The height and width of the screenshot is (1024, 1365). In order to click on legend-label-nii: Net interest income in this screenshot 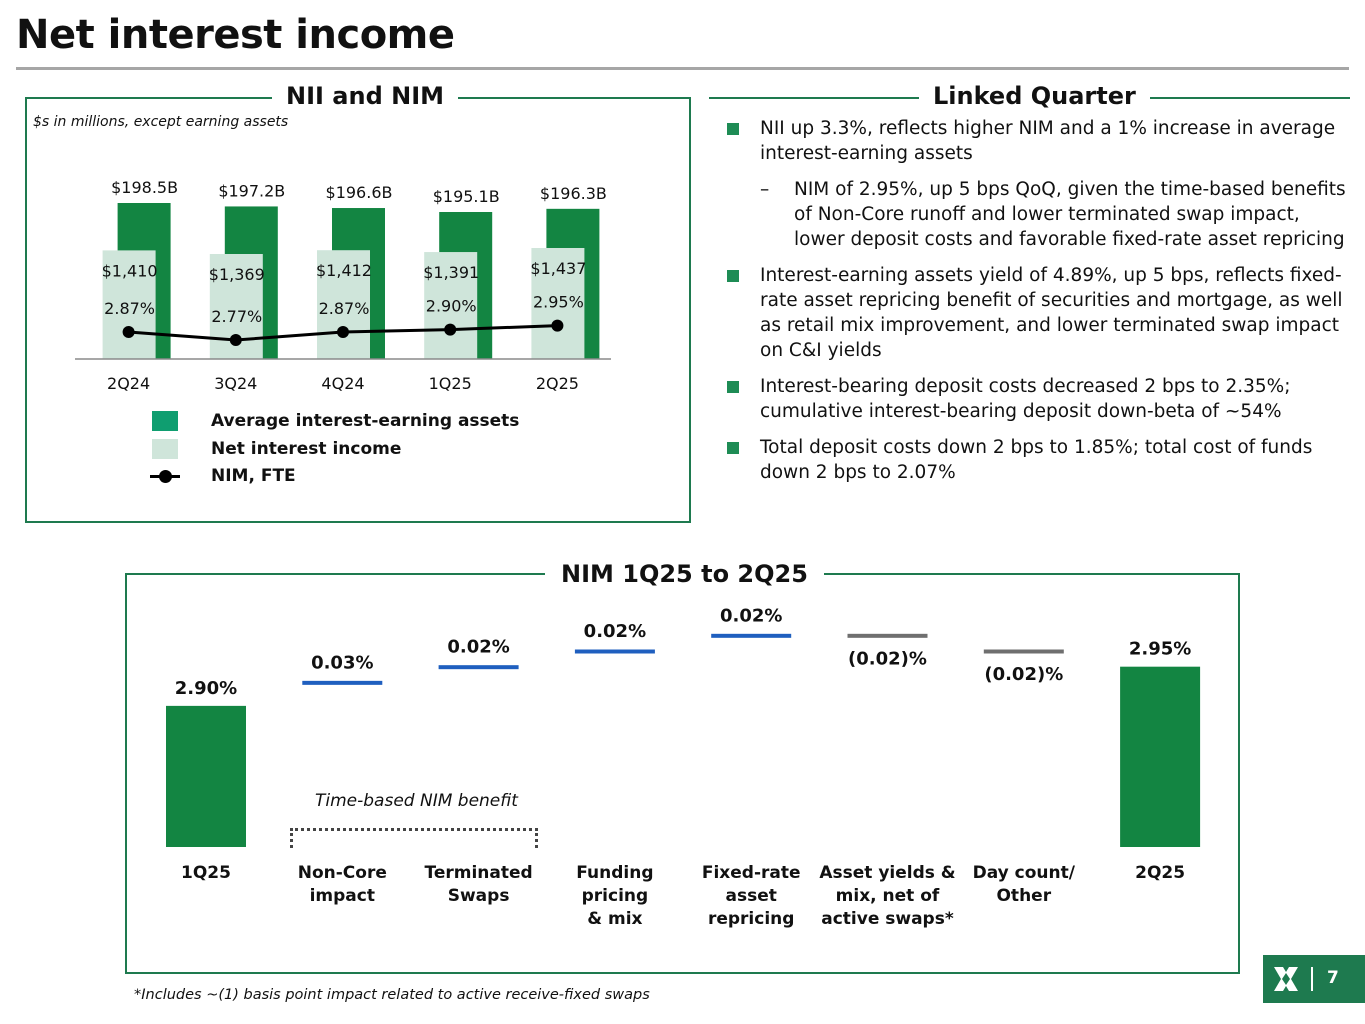, I will do `click(306, 449)`.